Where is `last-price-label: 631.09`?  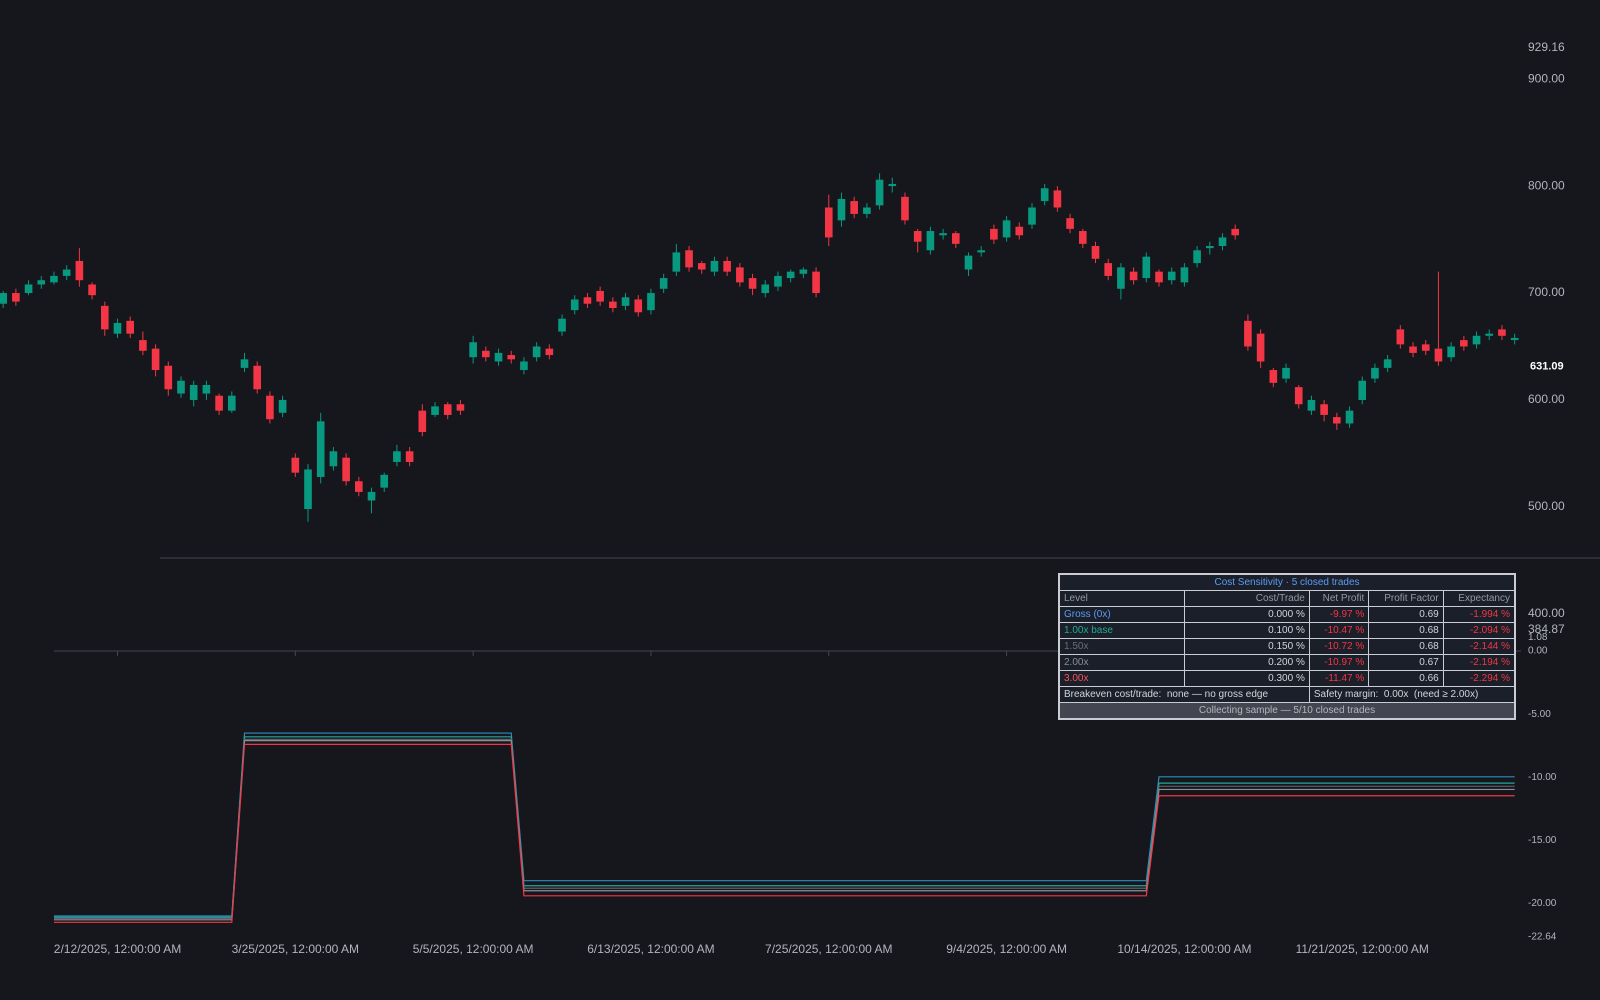
last-price-label: 631.09 is located at coordinates (1547, 367).